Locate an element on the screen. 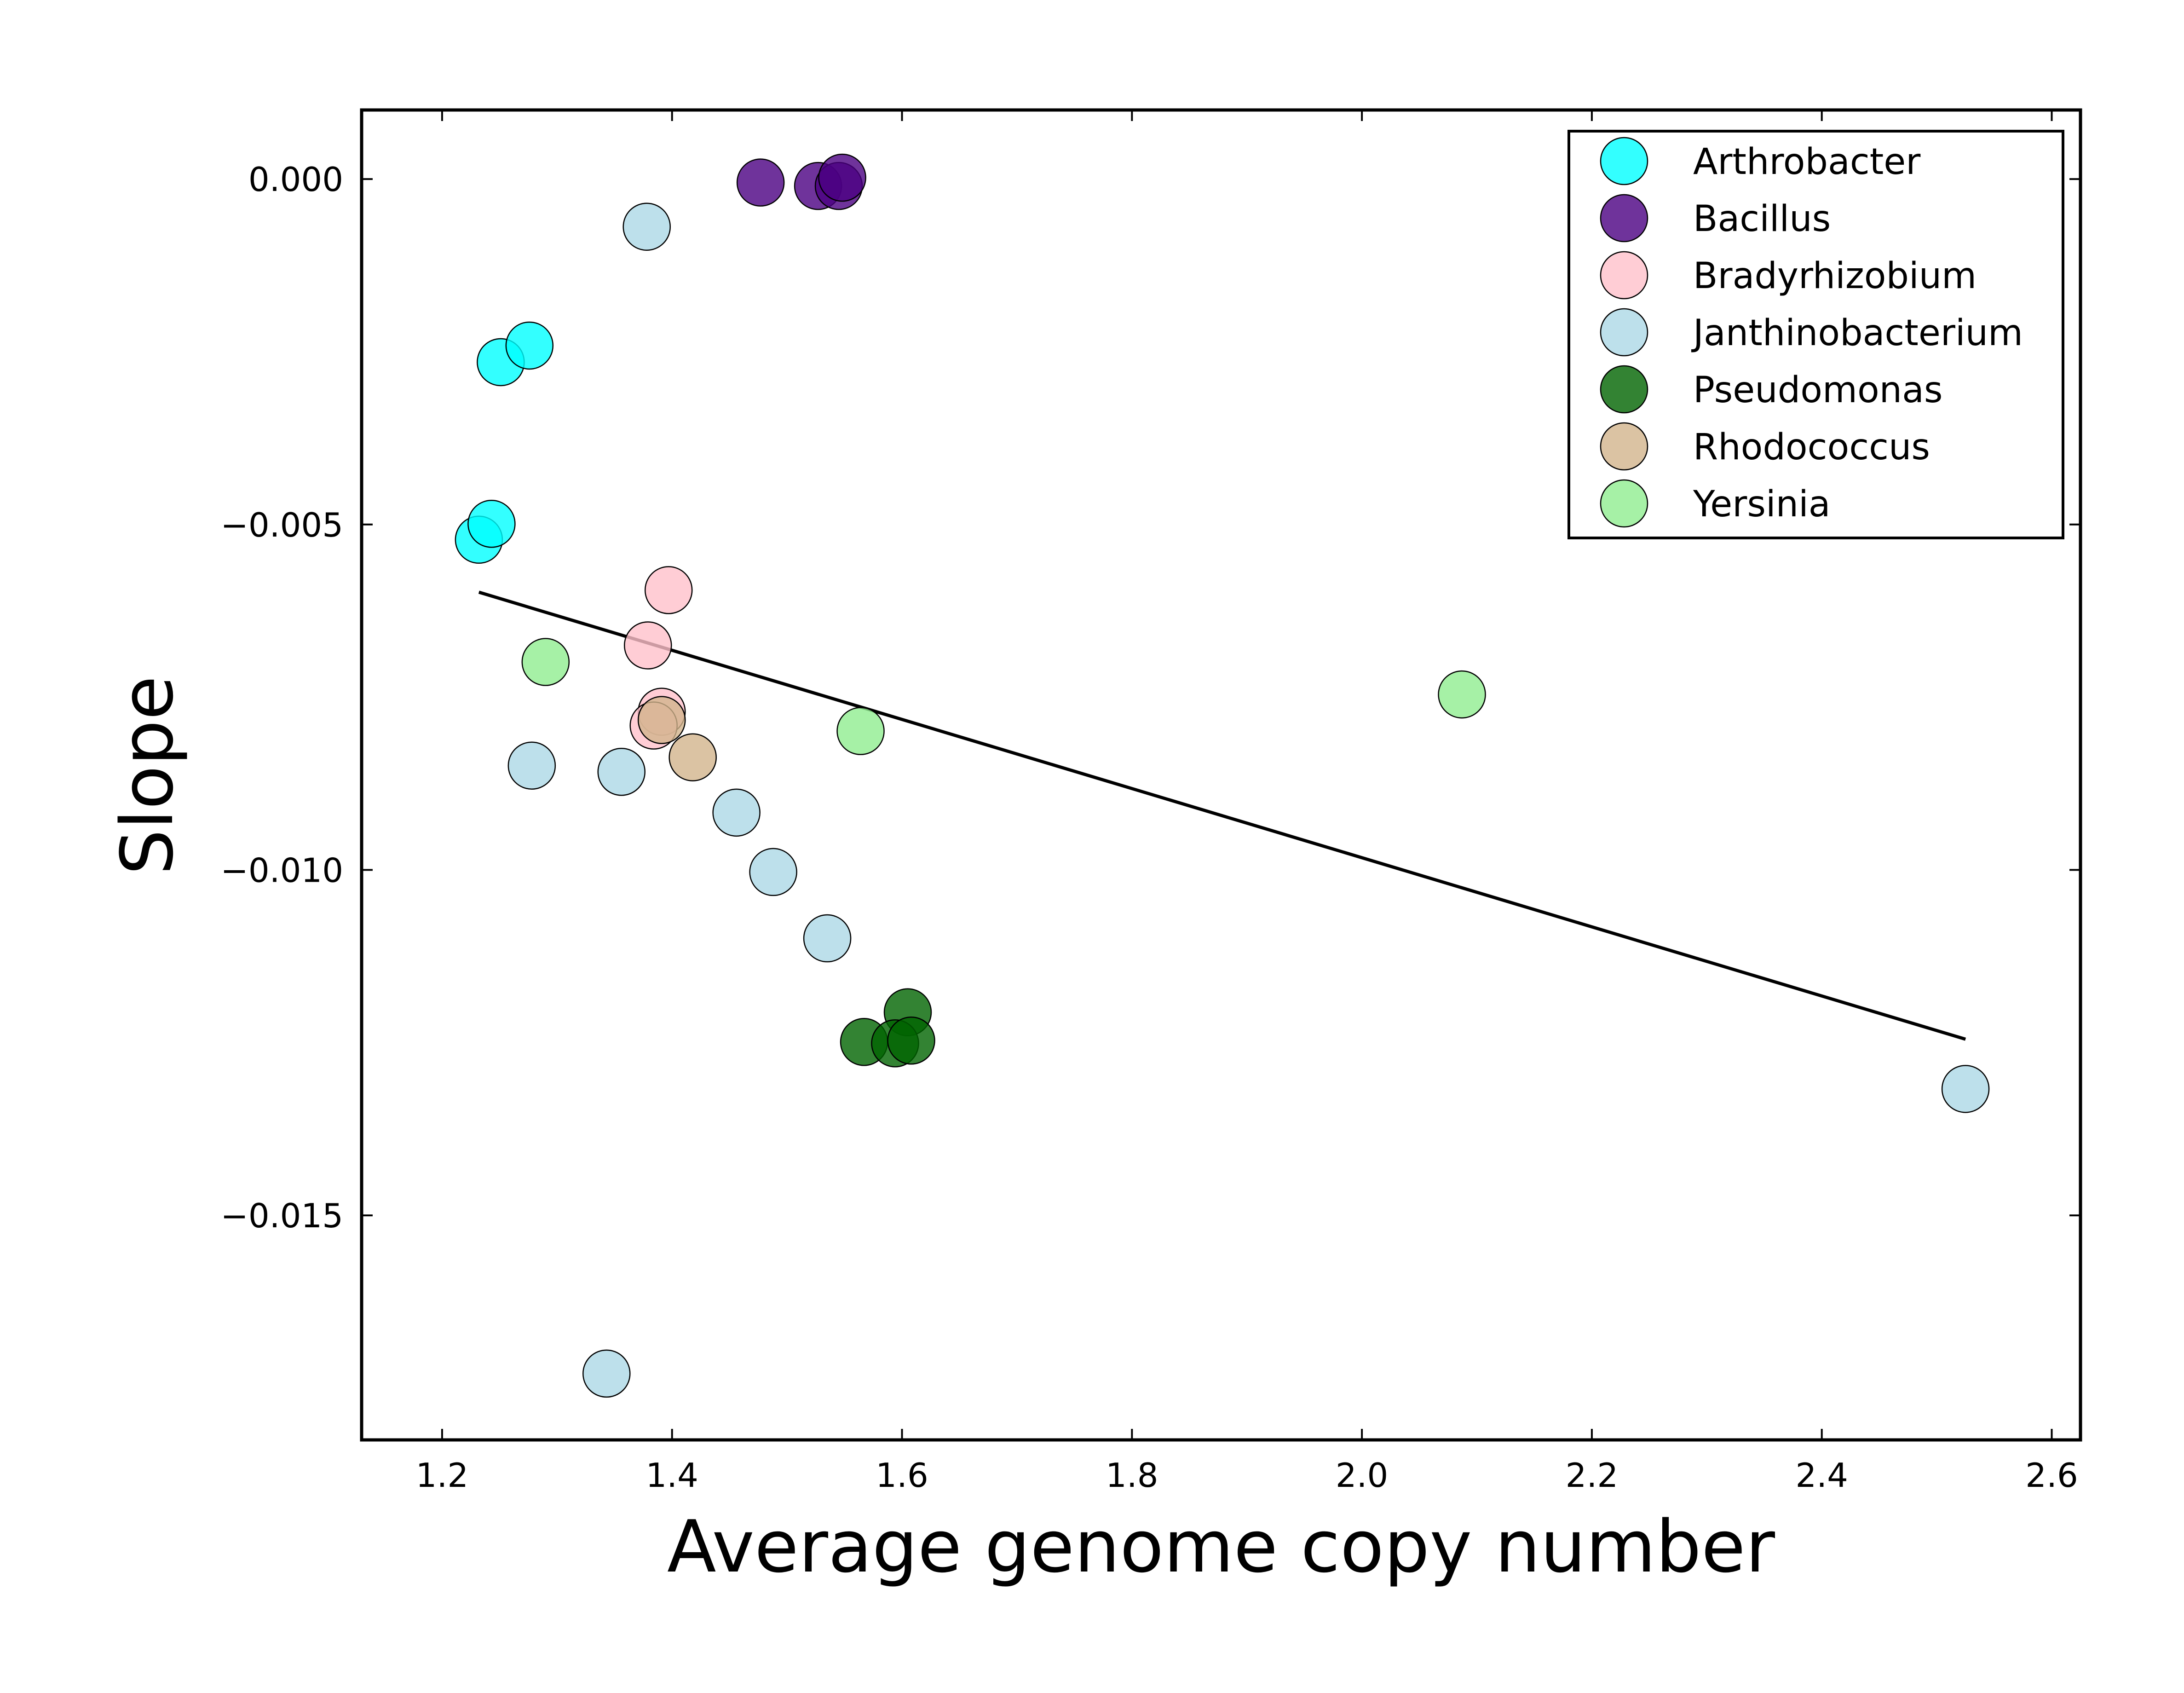 The width and height of the screenshot is (2184, 1693). x-tick-label: 2.0 is located at coordinates (1362, 1475).